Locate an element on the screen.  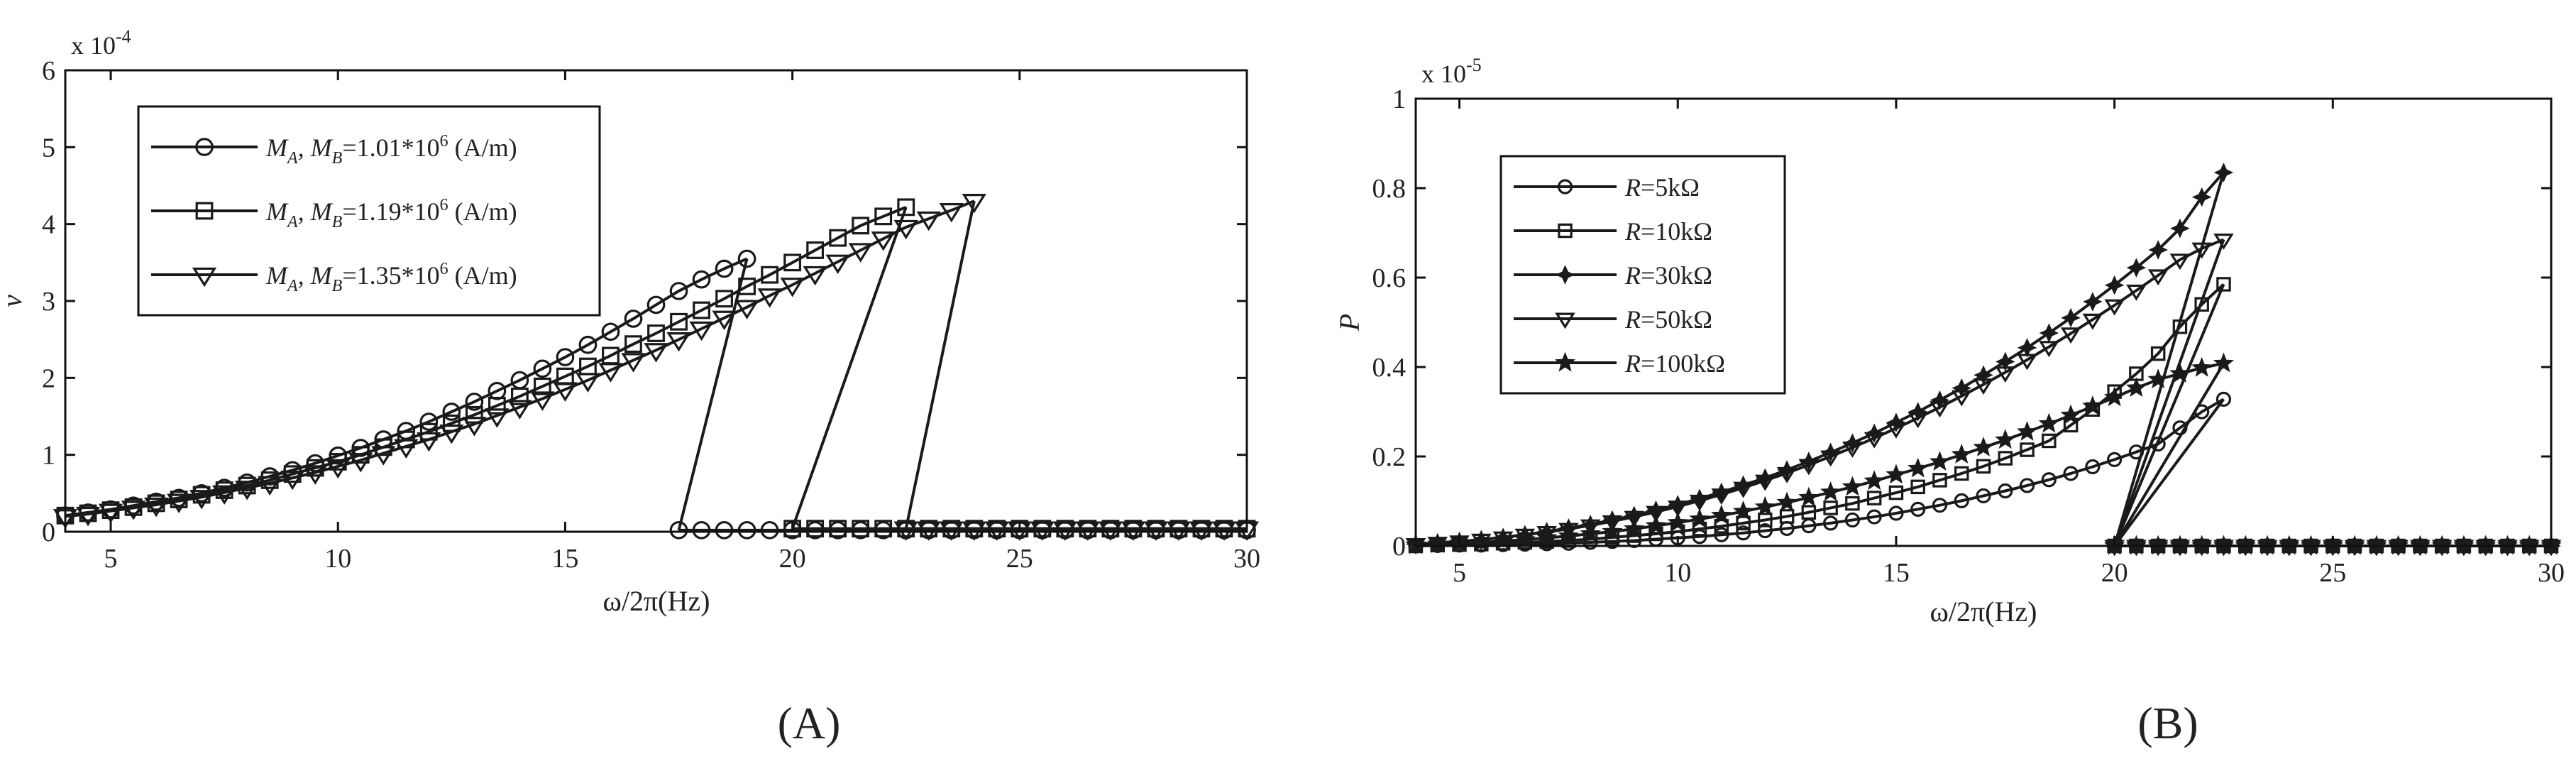
y-exponent-label: x 10-4 is located at coordinates (101, 43).